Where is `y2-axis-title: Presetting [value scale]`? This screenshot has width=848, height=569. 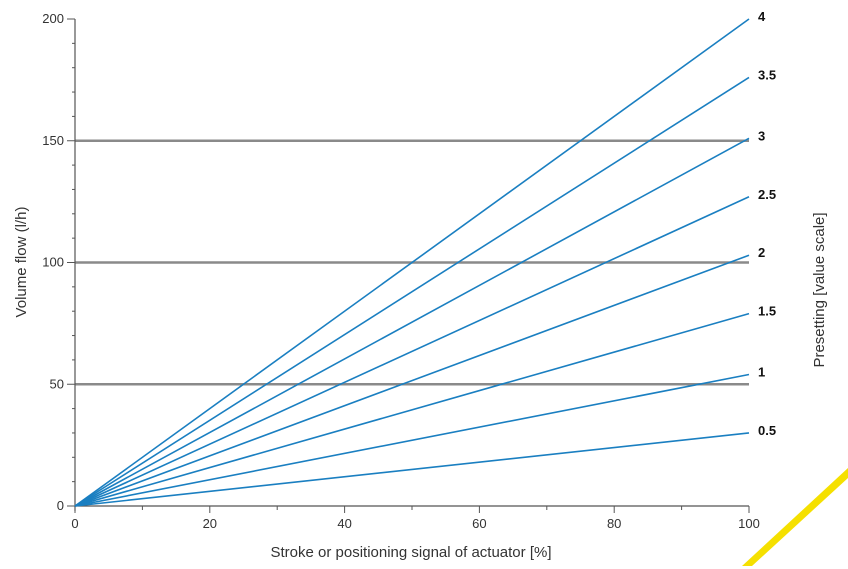
y2-axis-title: Presetting [value scale] is located at coordinates (819, 289).